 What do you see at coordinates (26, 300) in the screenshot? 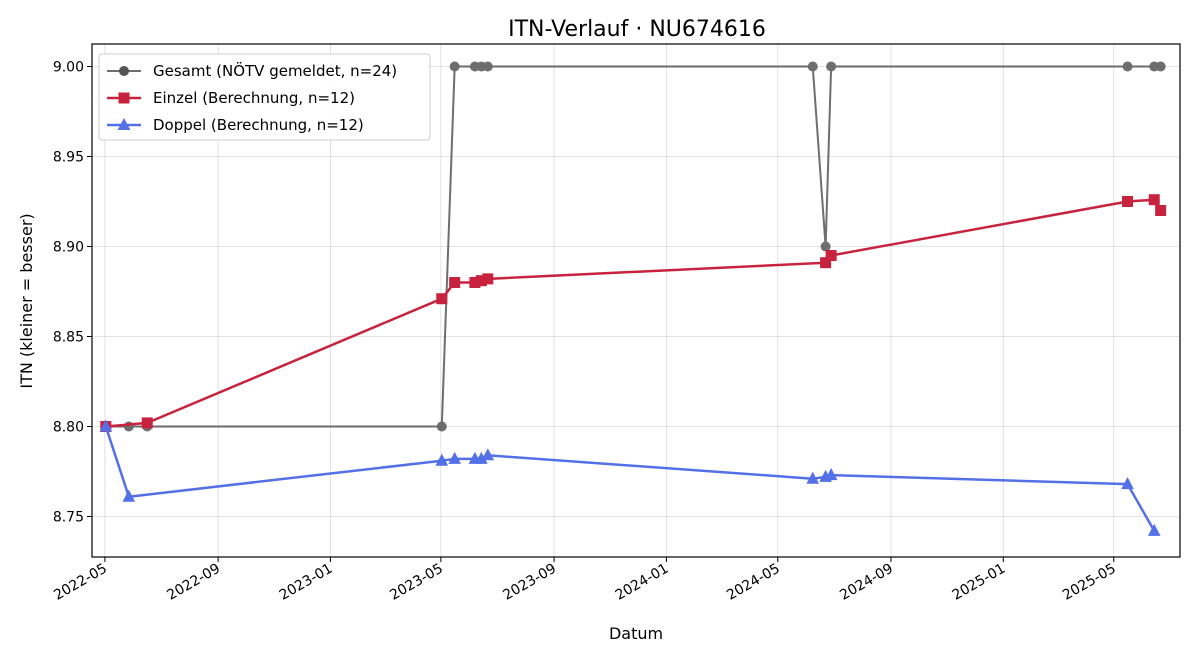
I see `y-axis-label: ITN (kleiner = besser)` at bounding box center [26, 300].